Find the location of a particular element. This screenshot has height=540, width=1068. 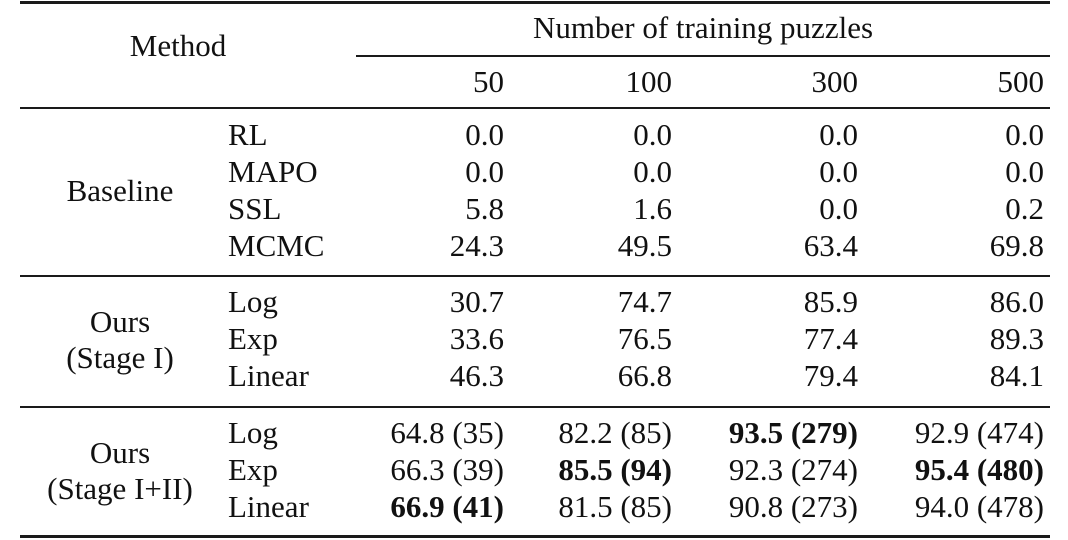

table-cell: 49.5 is located at coordinates (644, 245).